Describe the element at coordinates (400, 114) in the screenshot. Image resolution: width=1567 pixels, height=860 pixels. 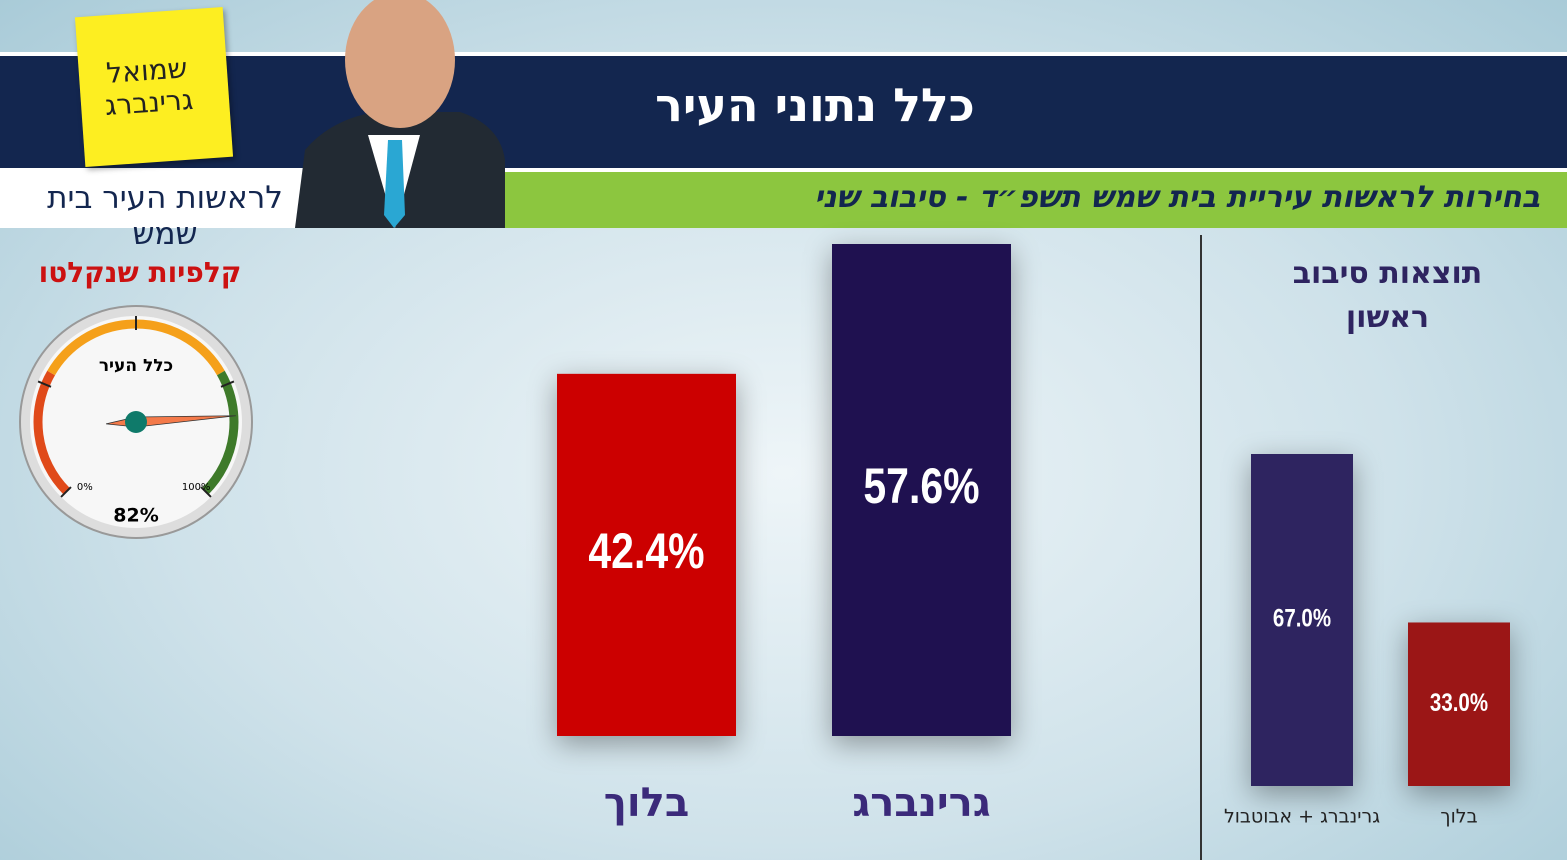
I see `candidate-photo` at that location.